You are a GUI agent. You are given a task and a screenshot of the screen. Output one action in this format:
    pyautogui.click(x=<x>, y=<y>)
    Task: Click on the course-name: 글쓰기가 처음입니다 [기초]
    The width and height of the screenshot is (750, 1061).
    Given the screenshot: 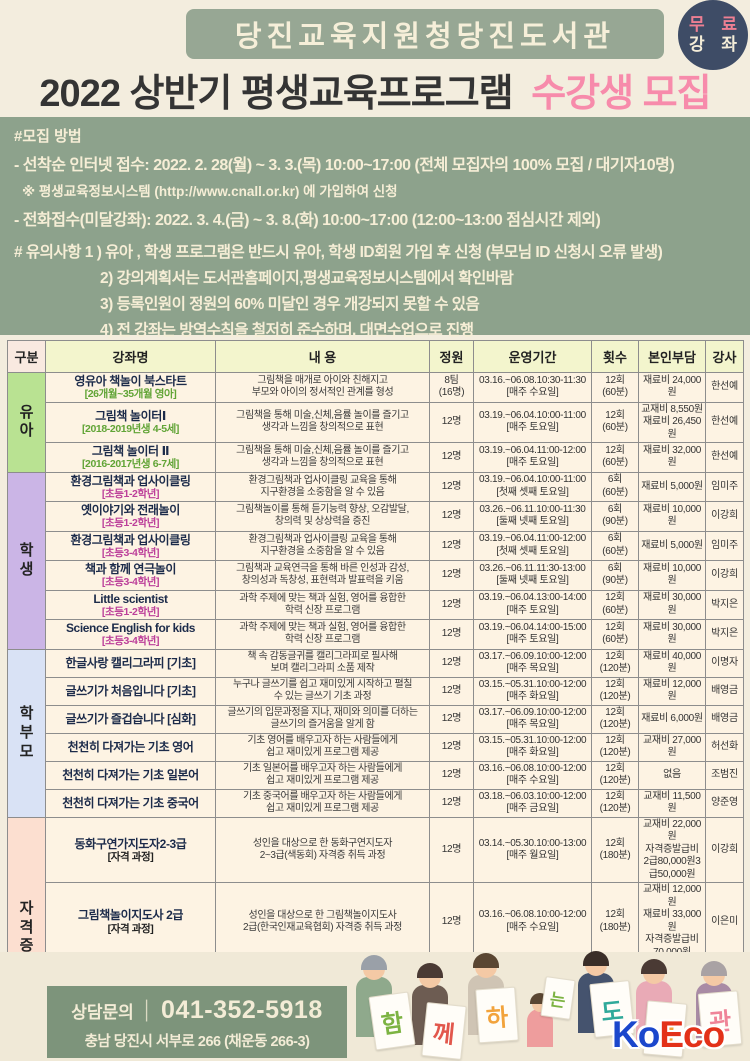 What is the action you would take?
    pyautogui.click(x=130, y=691)
    